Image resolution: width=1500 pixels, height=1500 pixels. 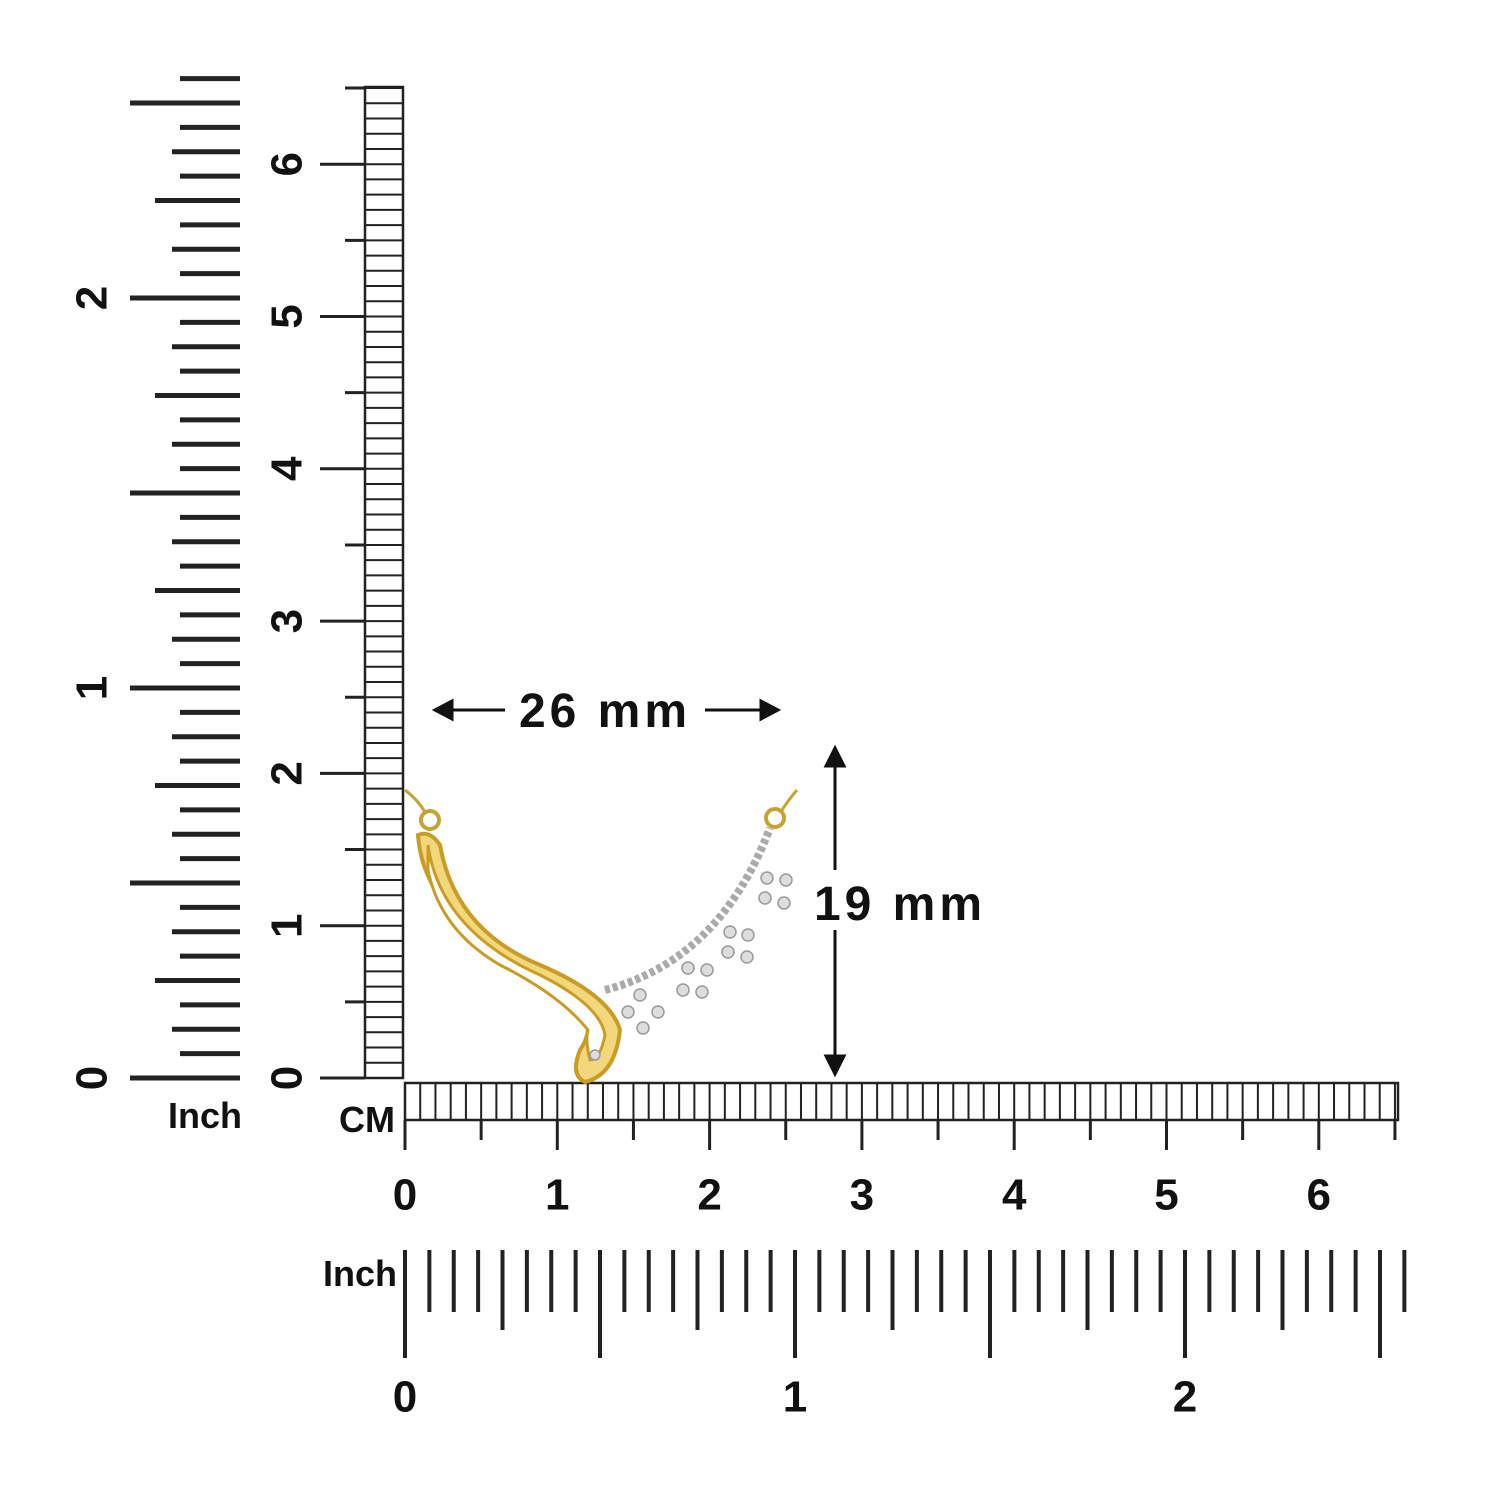 What do you see at coordinates (601, 936) in the screenshot?
I see `pendant` at bounding box center [601, 936].